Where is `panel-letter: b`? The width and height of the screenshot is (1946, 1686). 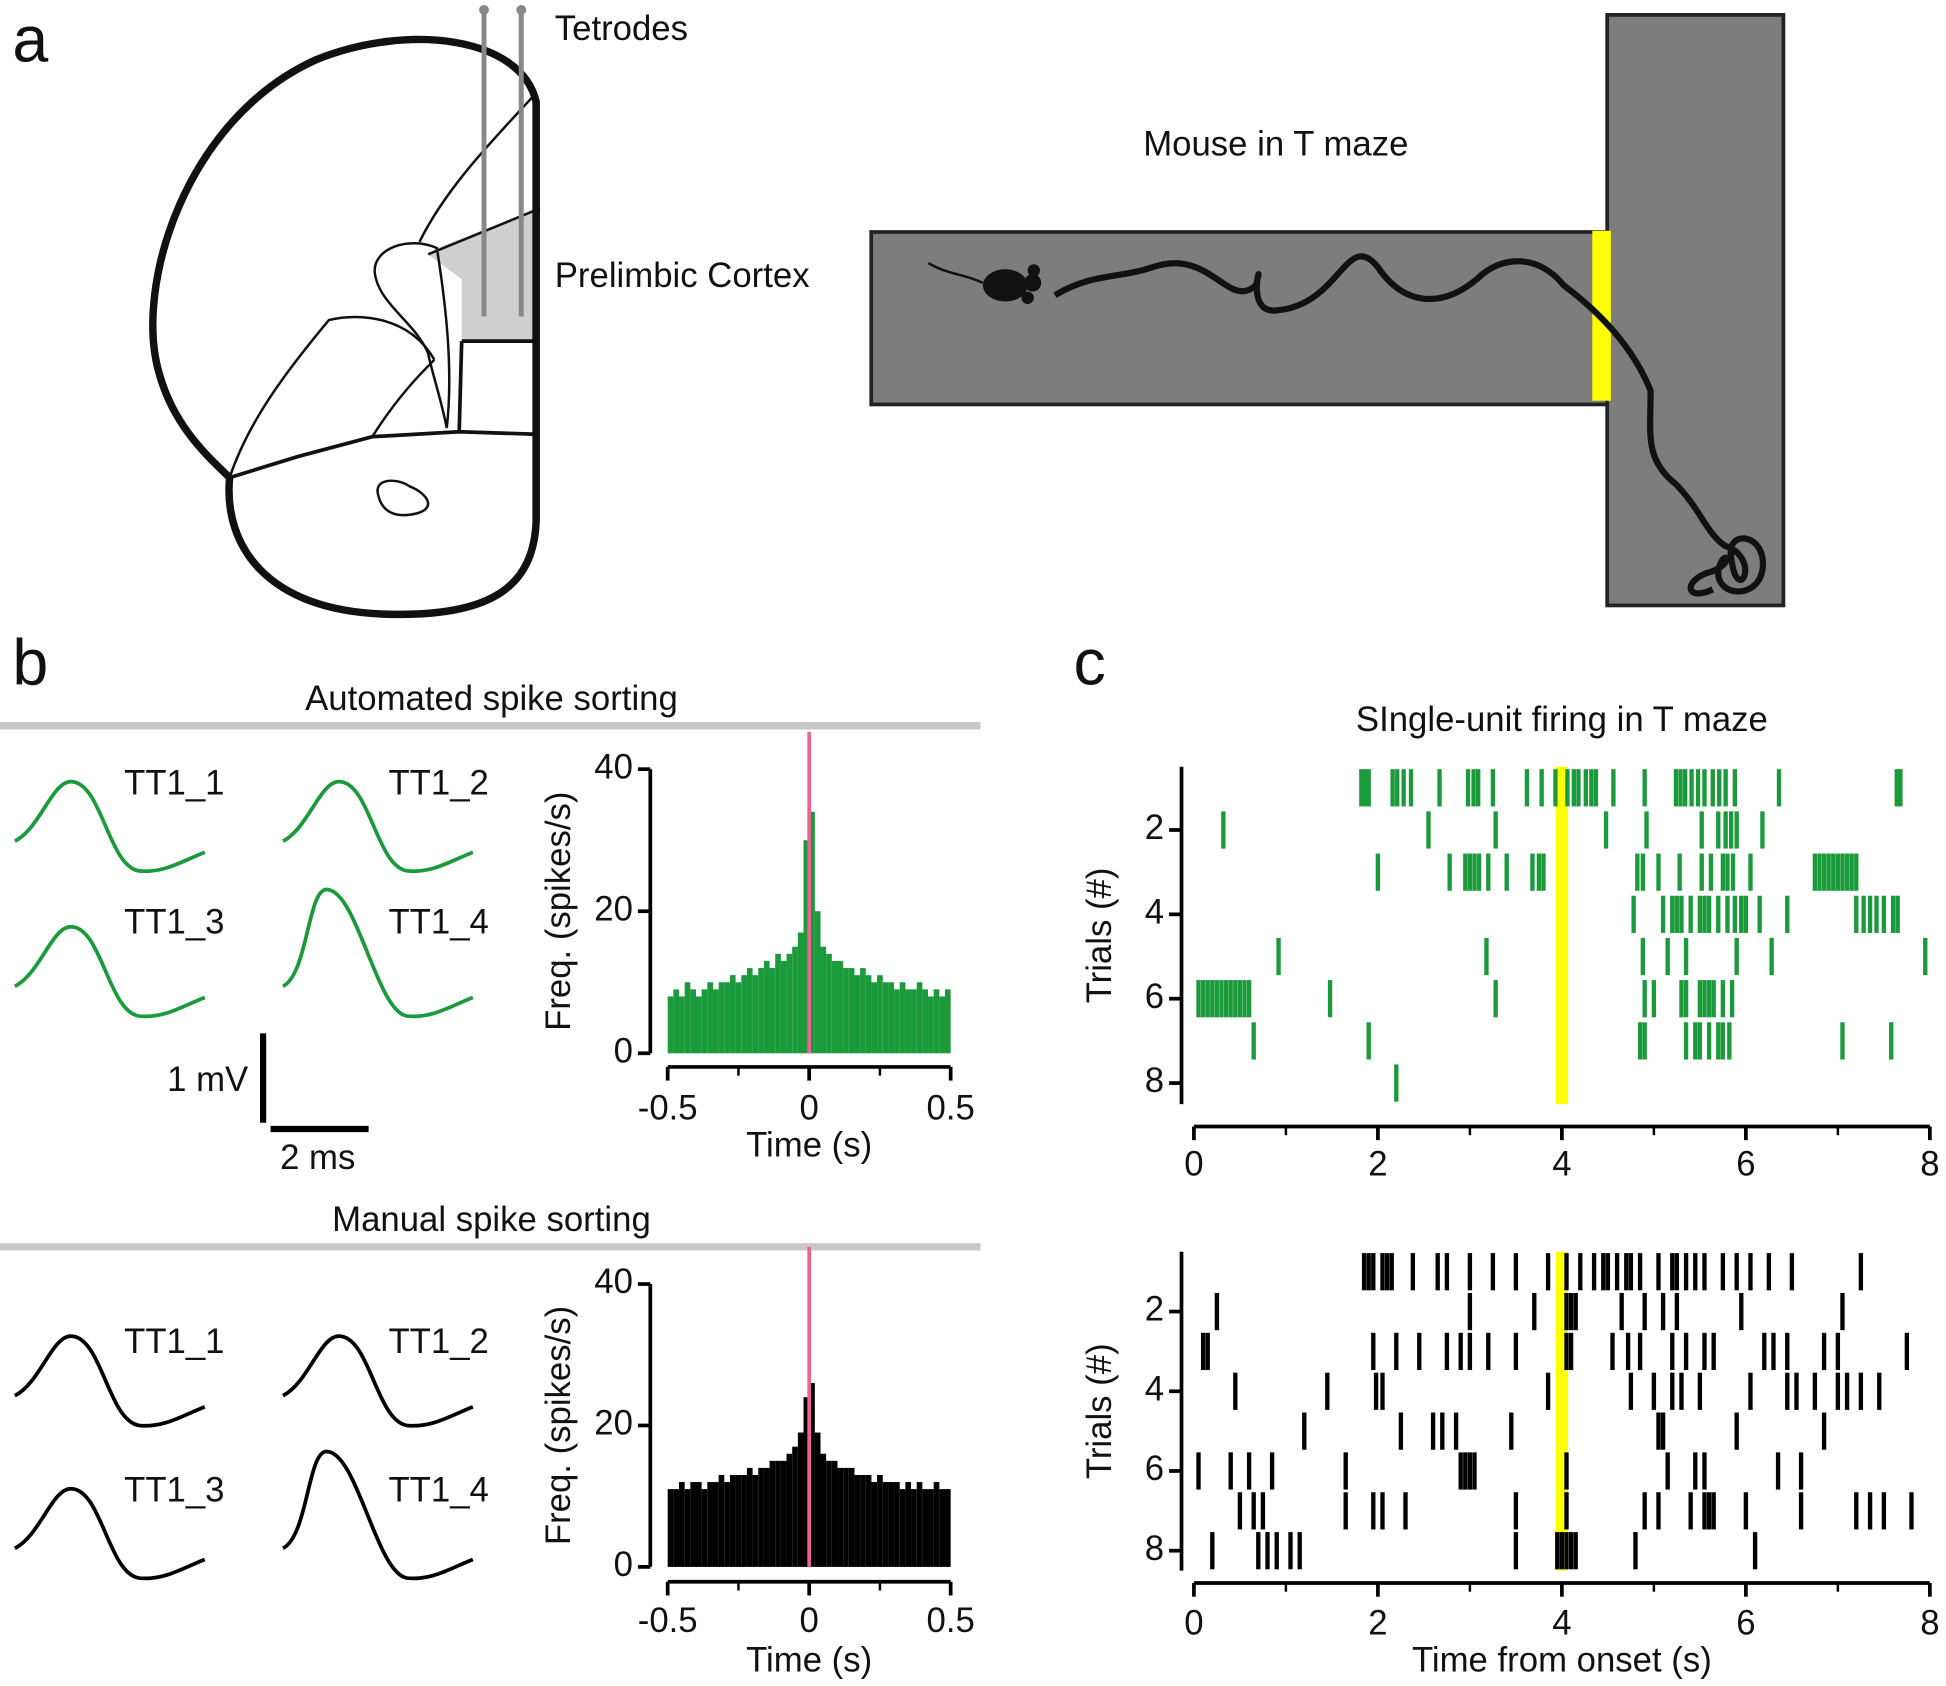 panel-letter: b is located at coordinates (30, 663).